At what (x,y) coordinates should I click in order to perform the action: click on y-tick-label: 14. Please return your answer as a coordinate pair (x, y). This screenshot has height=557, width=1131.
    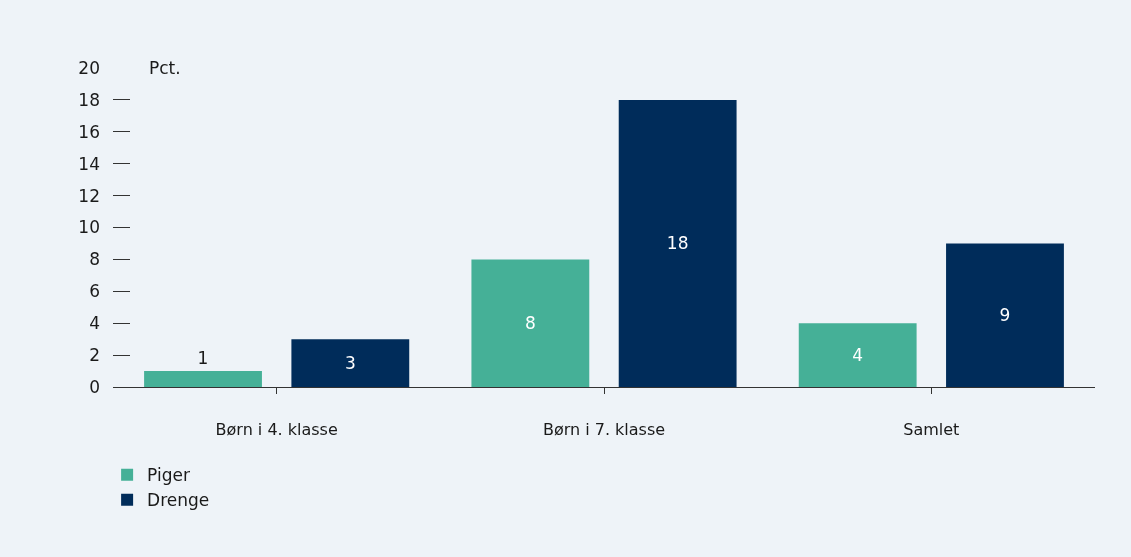
    Looking at the image, I should click on (89, 163).